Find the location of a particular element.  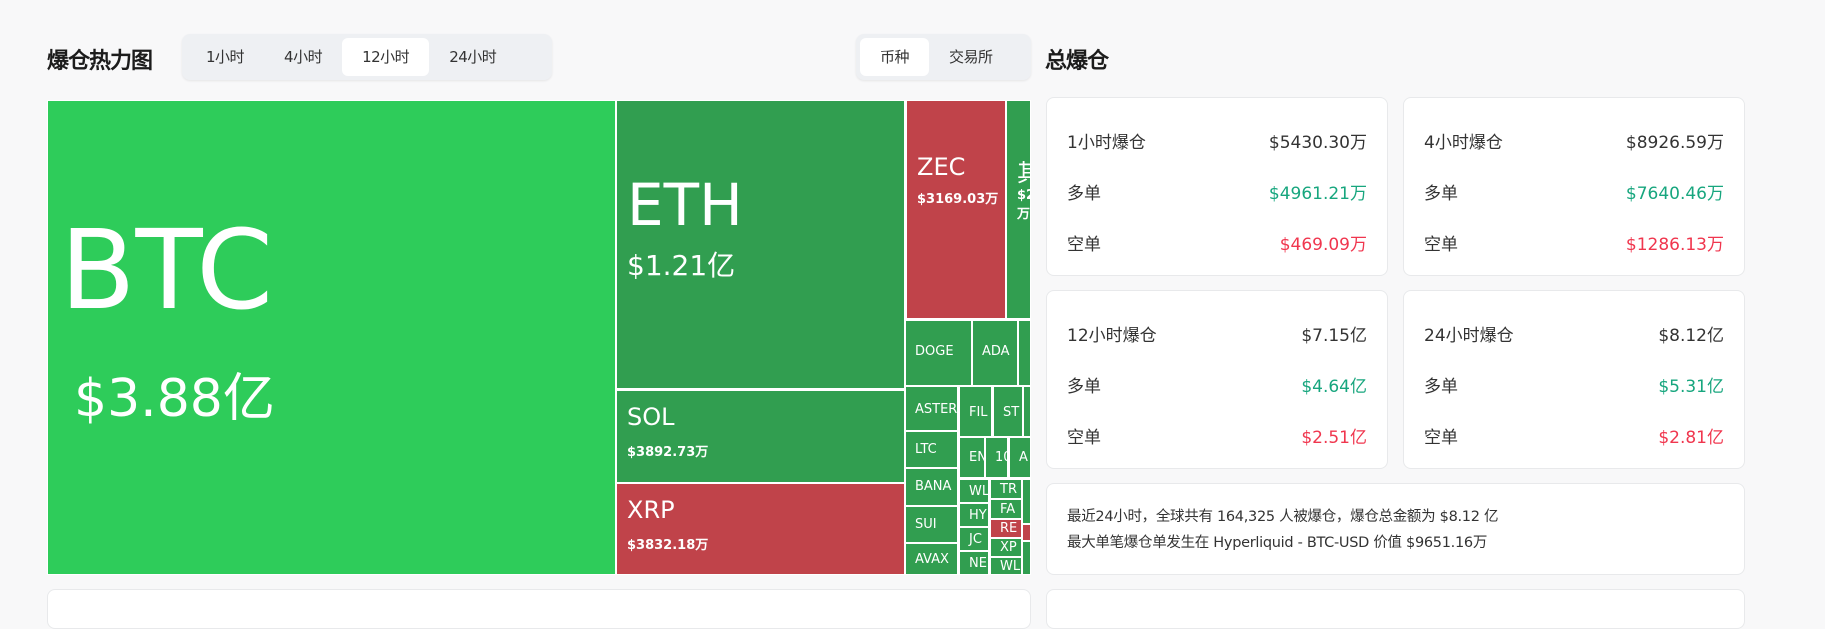

treemap-cell-jc: JC is located at coordinates (974, 539).